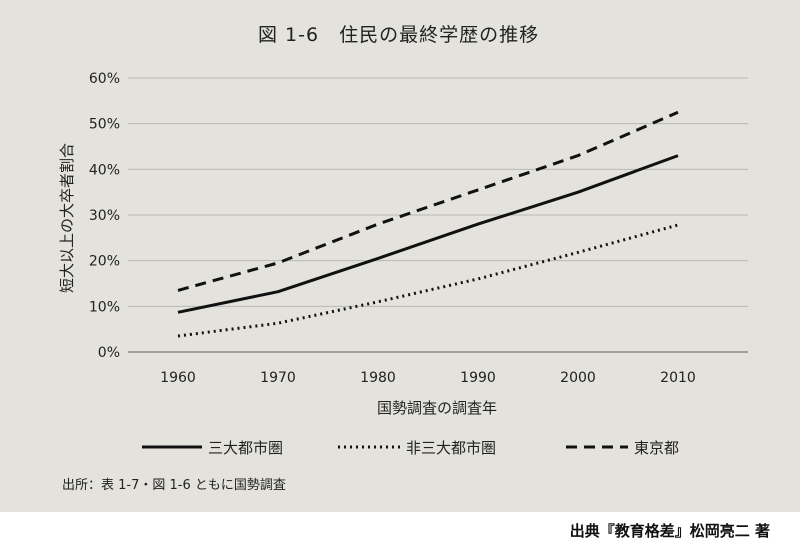 The height and width of the screenshot is (550, 800). I want to click on legend-label: 非三大都市圏, so click(451, 447).